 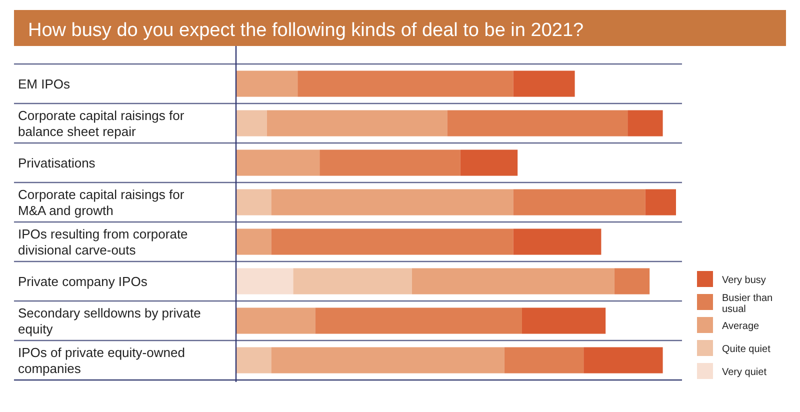 What do you see at coordinates (747, 304) in the screenshot?
I see `legend-label: Busier than usual` at bounding box center [747, 304].